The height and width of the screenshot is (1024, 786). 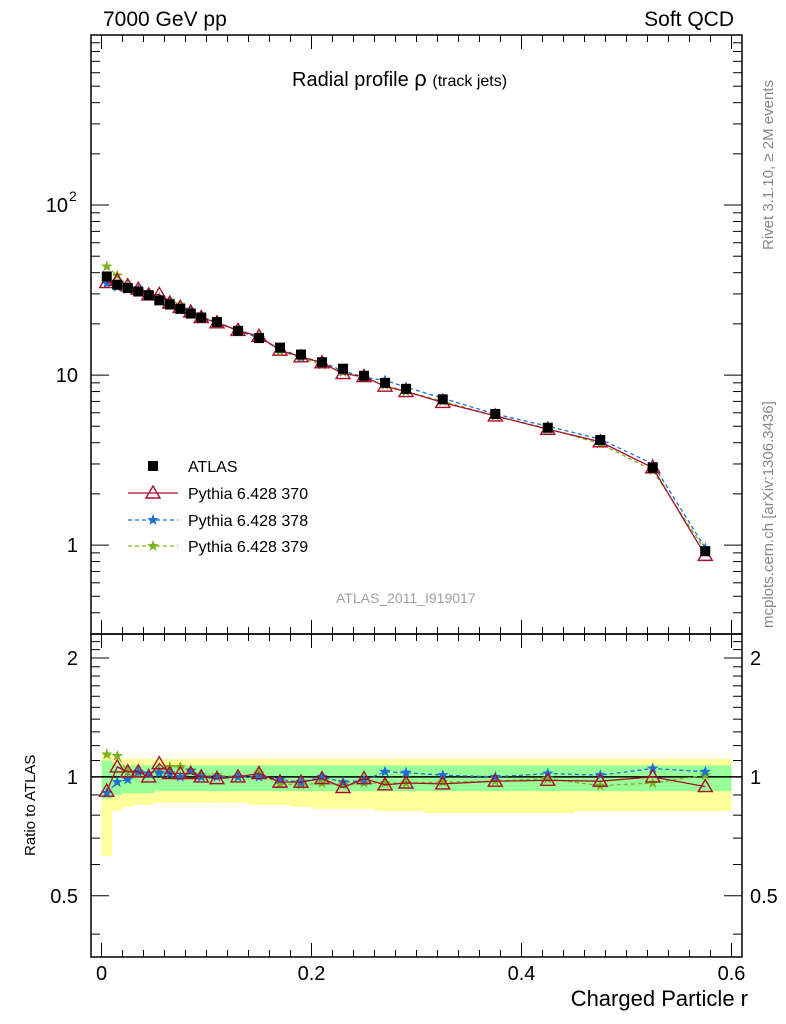 What do you see at coordinates (73, 196) in the screenshot?
I see `y-tick-exponent: 2` at bounding box center [73, 196].